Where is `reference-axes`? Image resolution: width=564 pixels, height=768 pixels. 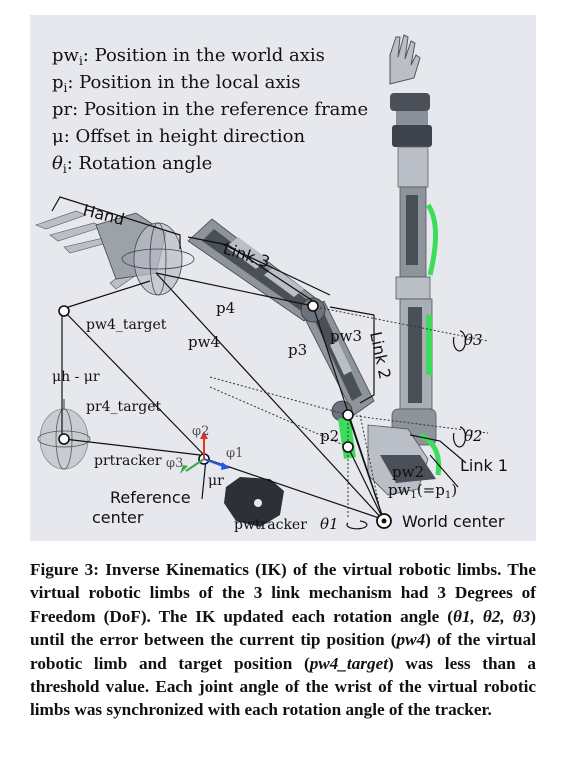
reference-axes is located at coordinates (205, 452).